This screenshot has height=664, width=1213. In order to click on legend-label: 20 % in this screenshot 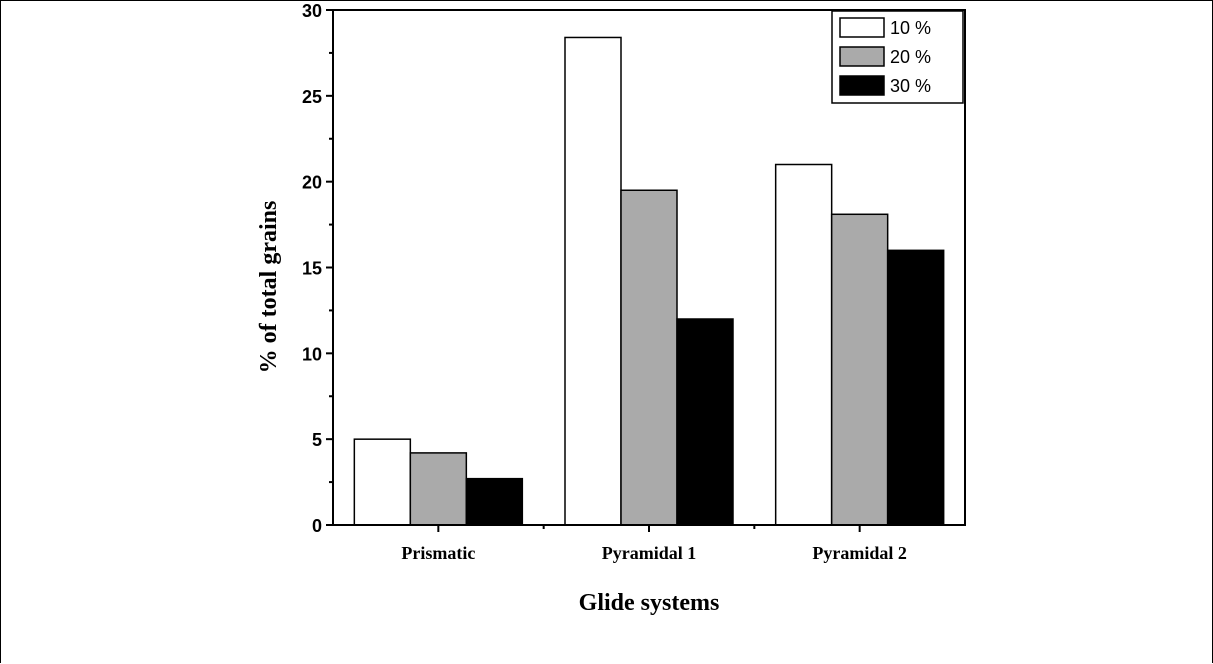, I will do `click(910, 57)`.